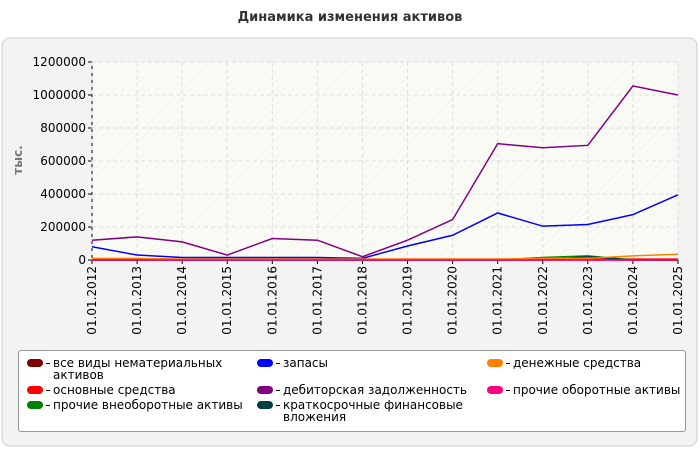 The width and height of the screenshot is (700, 454). Describe the element at coordinates (227, 300) in the screenshot. I see `x-tick-label: 01.01.2015` at that location.